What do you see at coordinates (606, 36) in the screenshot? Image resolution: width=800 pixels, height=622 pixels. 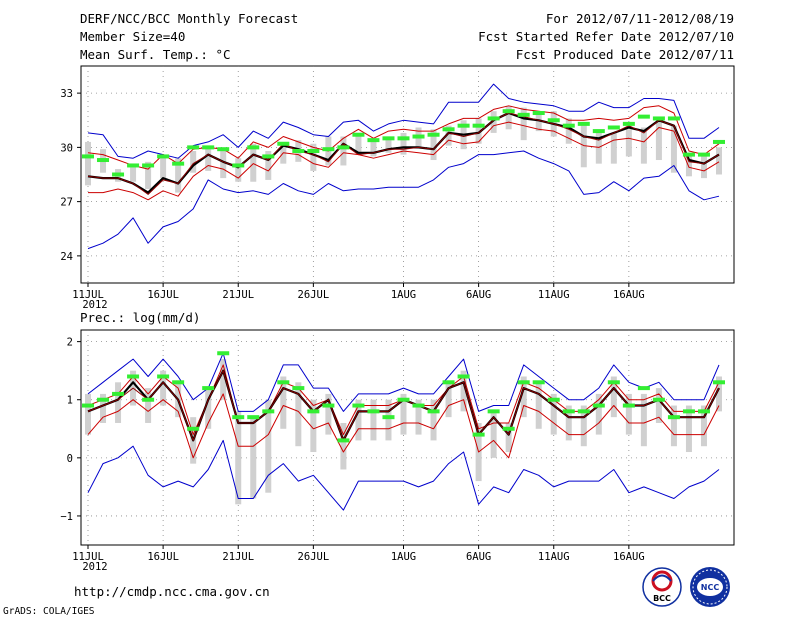 I see `header-fcst-started: Fcst Started Refer Date 2012/07/10` at bounding box center [606, 36].